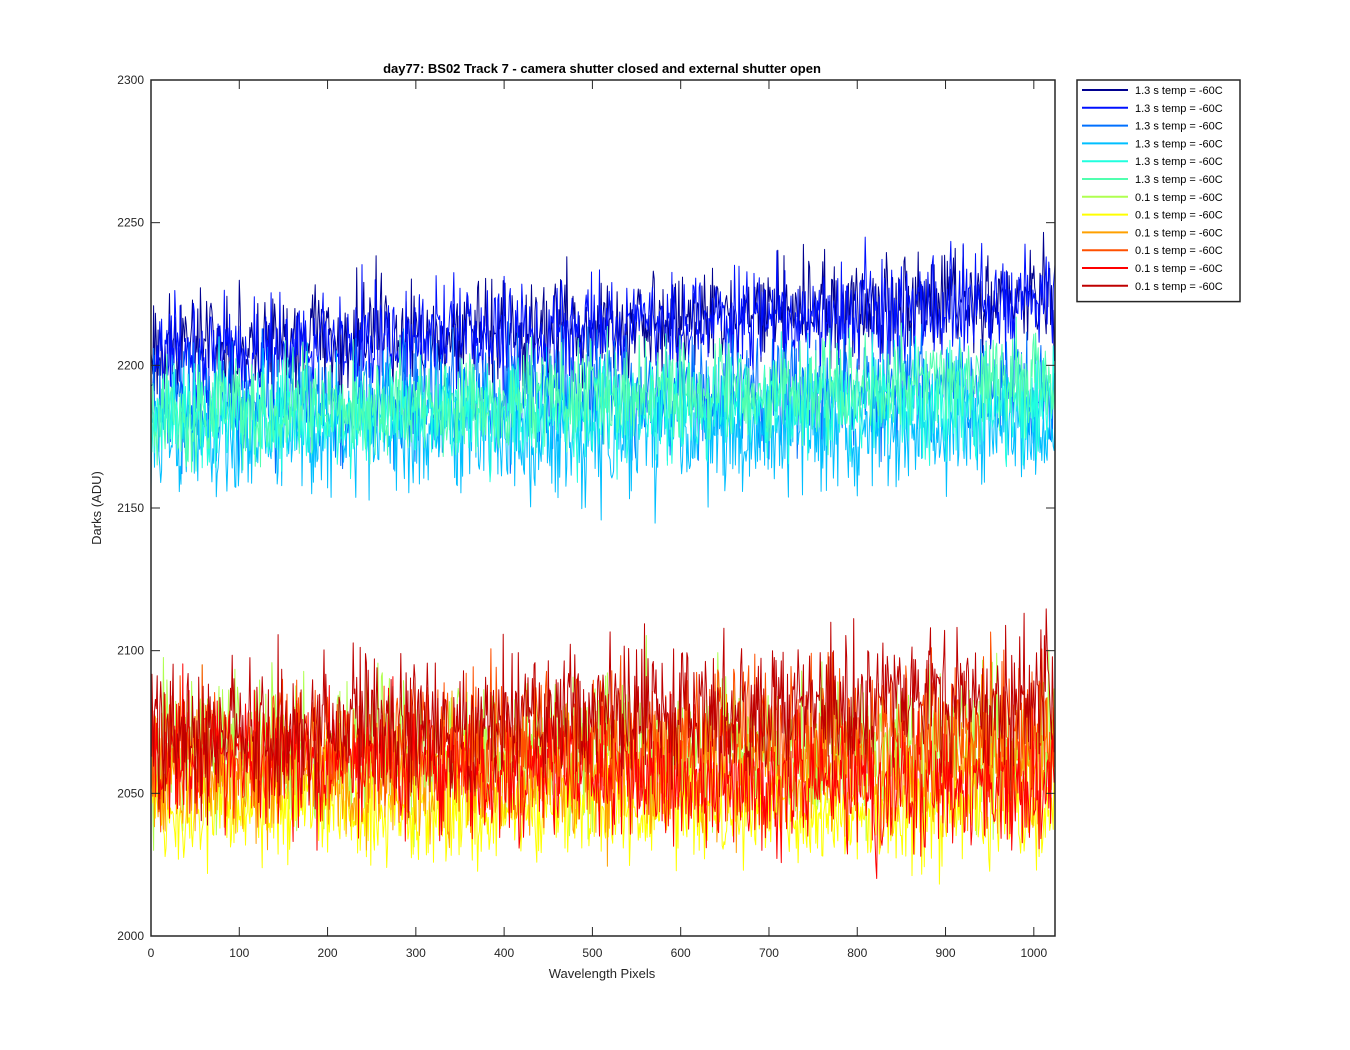  Describe the element at coordinates (130, 508) in the screenshot. I see `y-tick-label: 2150` at that location.